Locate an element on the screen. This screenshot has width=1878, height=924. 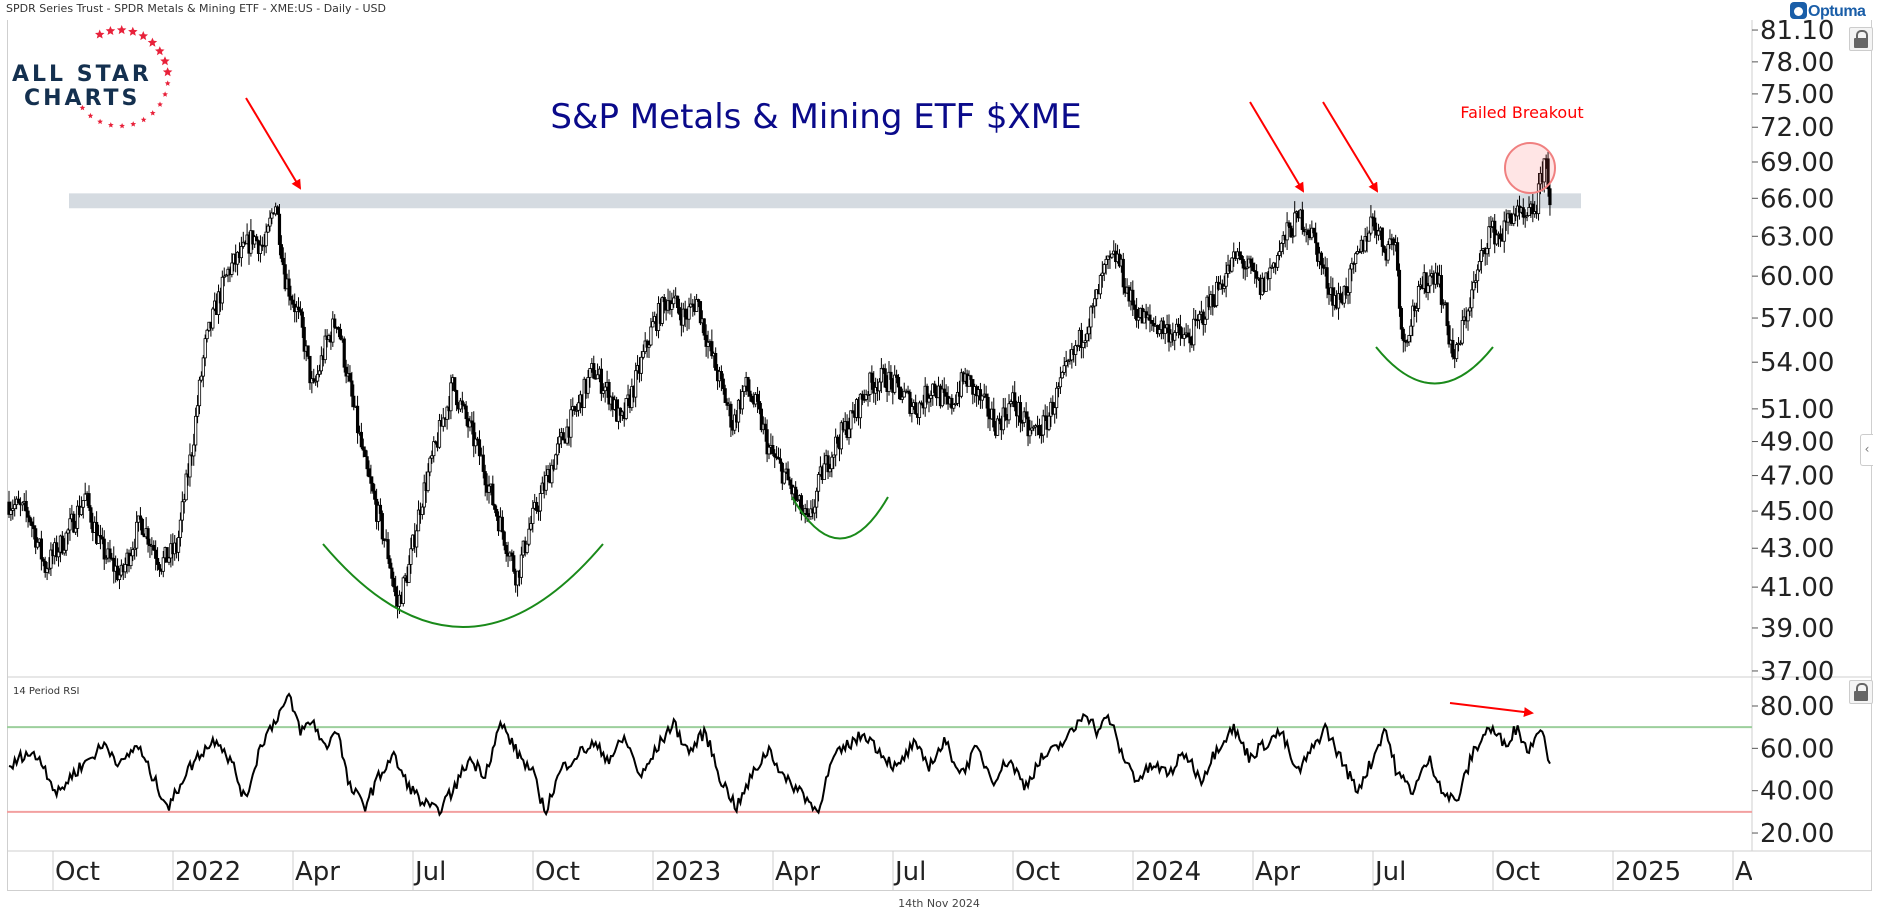
arrow-peak-2022 is located at coordinates (273, 143).